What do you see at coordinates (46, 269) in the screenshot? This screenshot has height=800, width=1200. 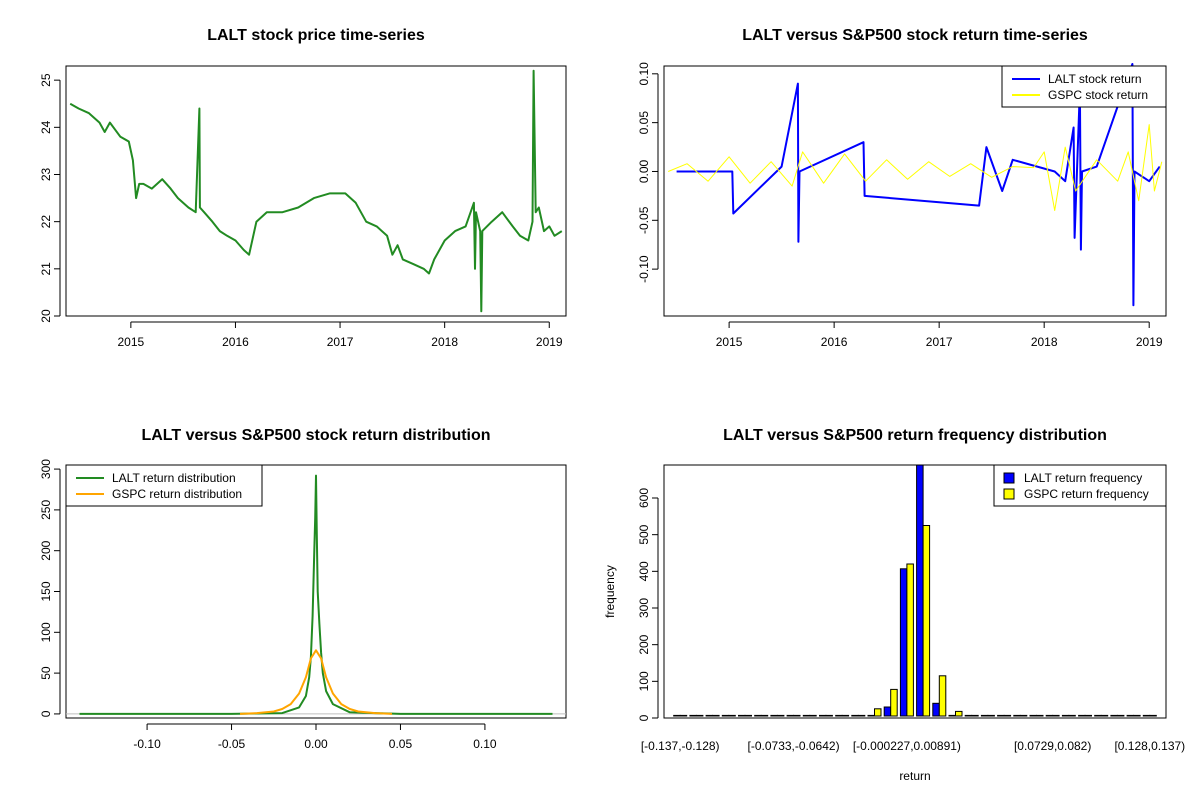 I see `y-tick-label: 21` at bounding box center [46, 269].